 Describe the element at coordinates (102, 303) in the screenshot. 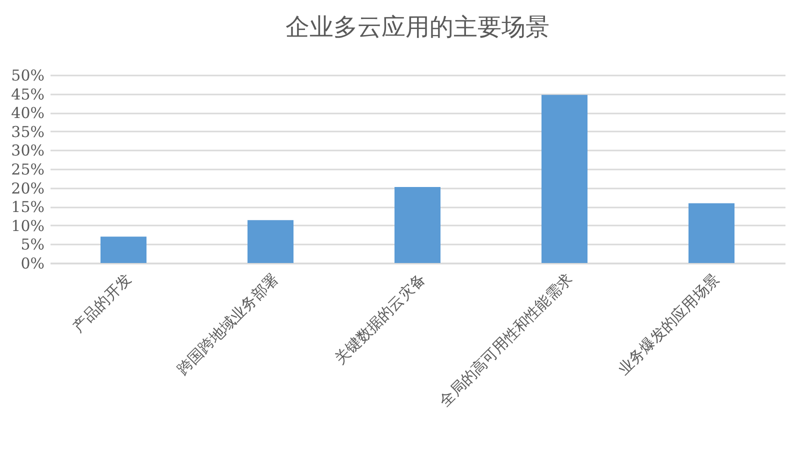

I see `x-tick-label: 产品的开发` at that location.